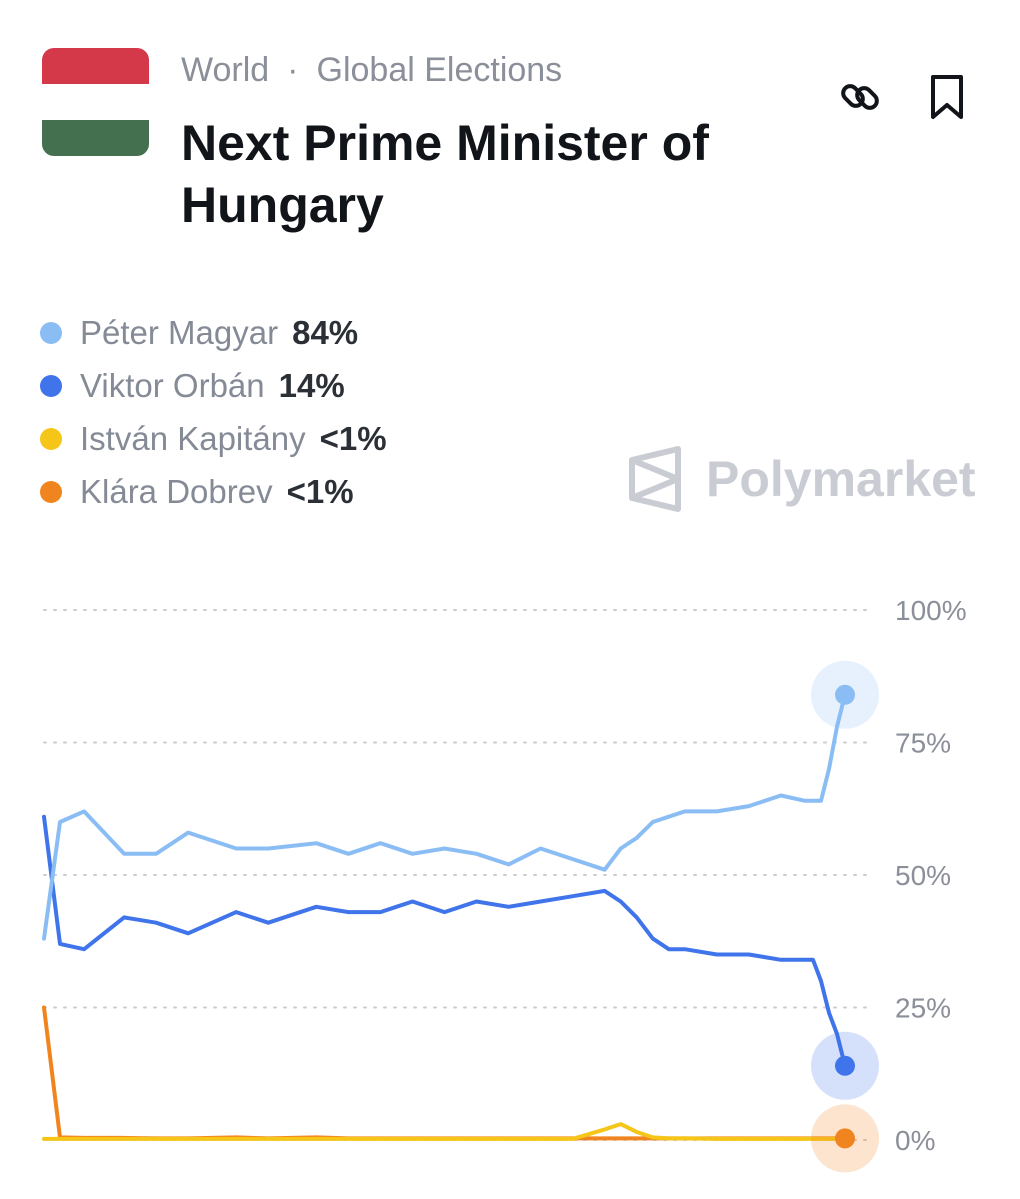 This screenshot has width=1020, height=1199. Describe the element at coordinates (193, 438) in the screenshot. I see `legend-name: István Kapitány` at that location.